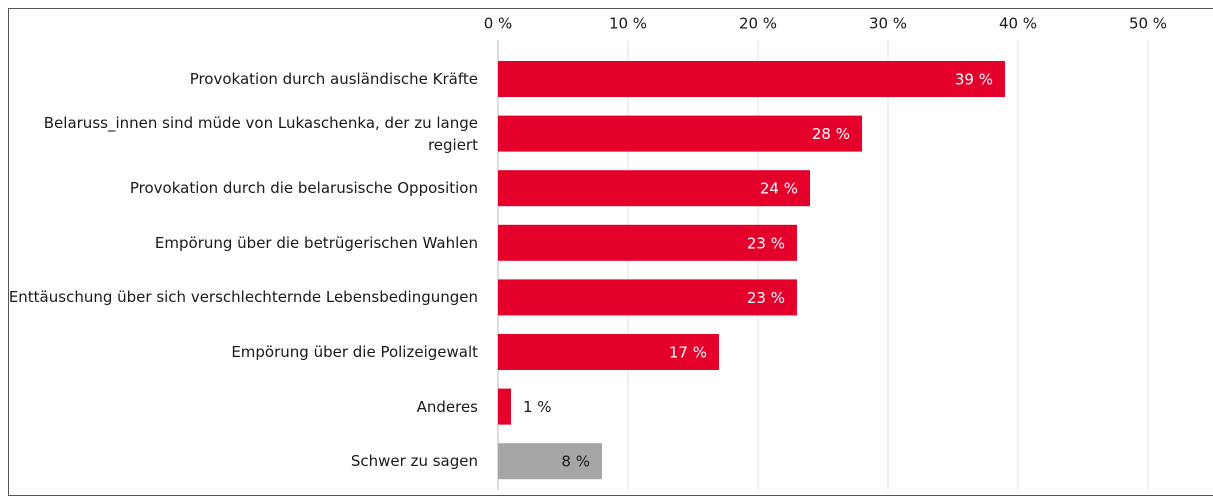 This screenshot has height=498, width=1213. I want to click on category-label: Empörung über die Polizeigewalt, so click(354, 352).